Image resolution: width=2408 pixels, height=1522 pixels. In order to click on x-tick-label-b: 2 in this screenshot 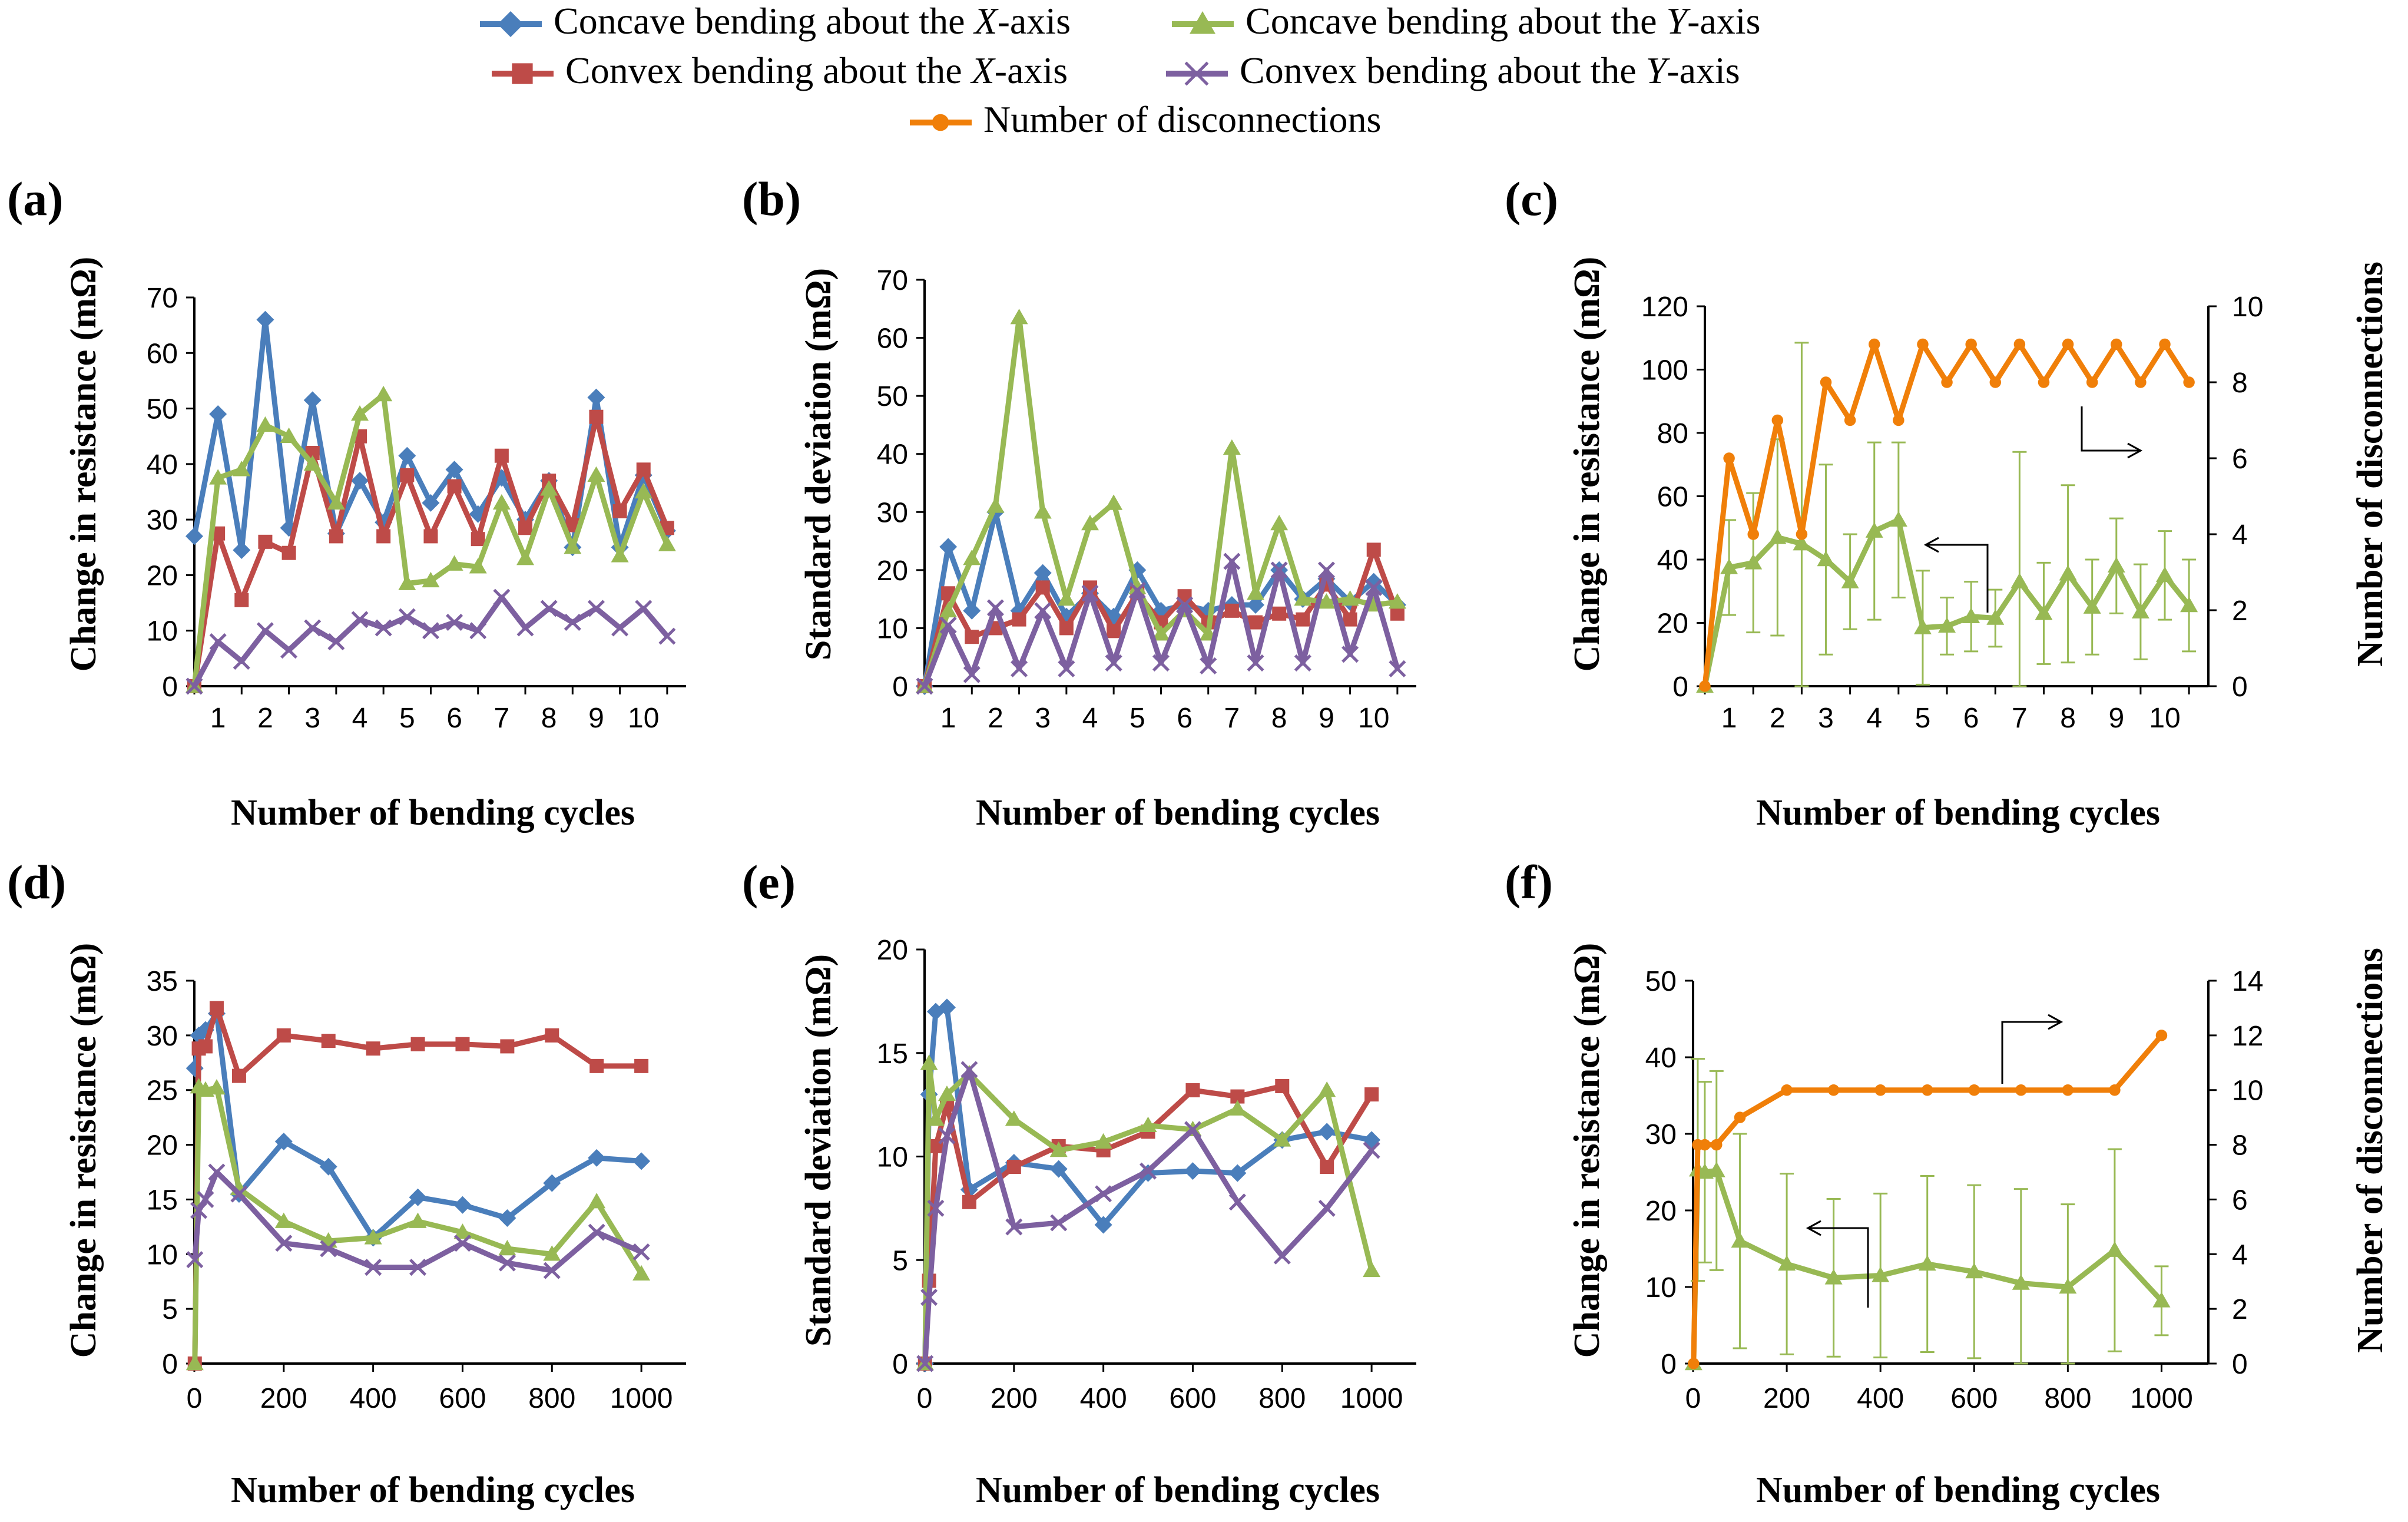, I will do `click(995, 719)`.